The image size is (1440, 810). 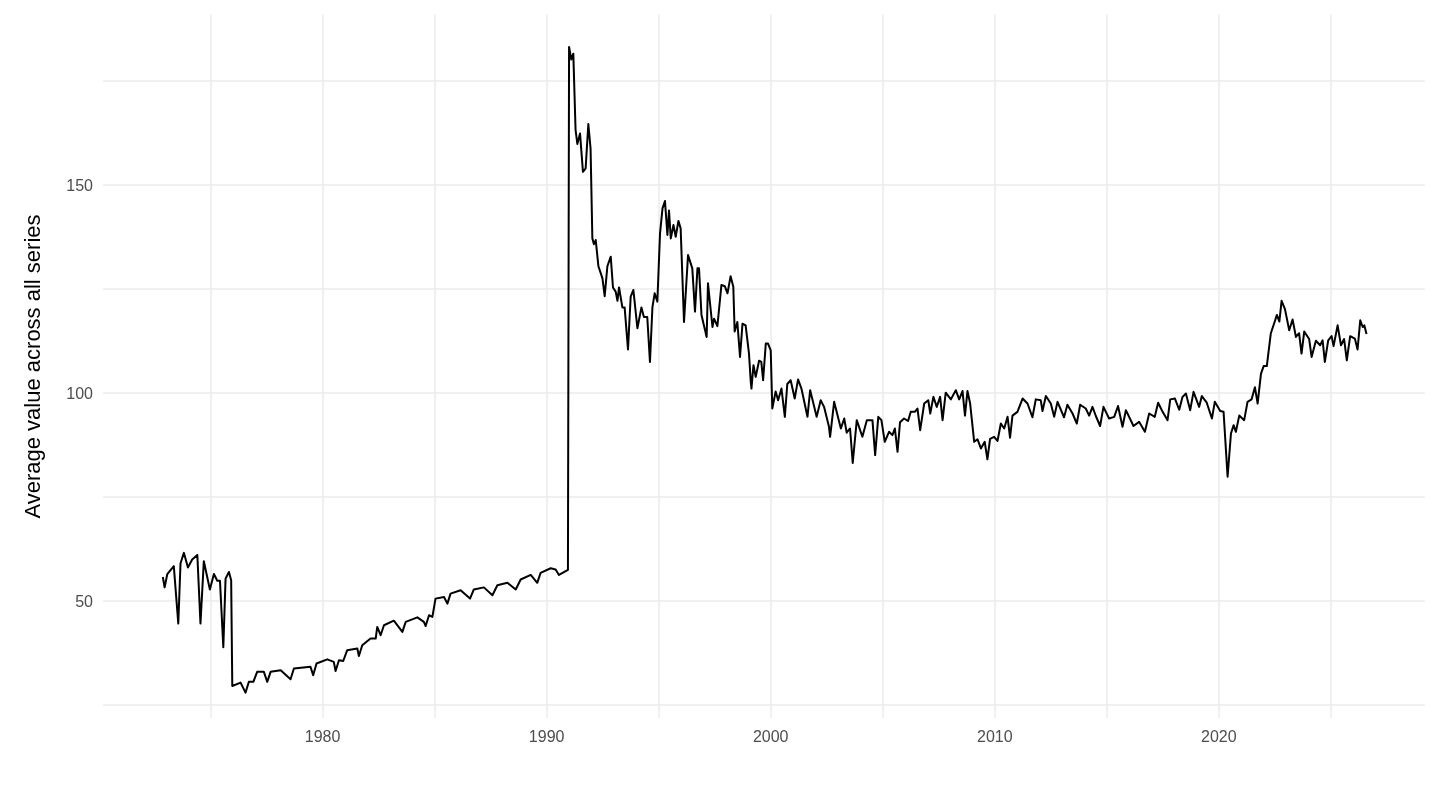 I want to click on x-tick-label: 2020, so click(x=1219, y=736).